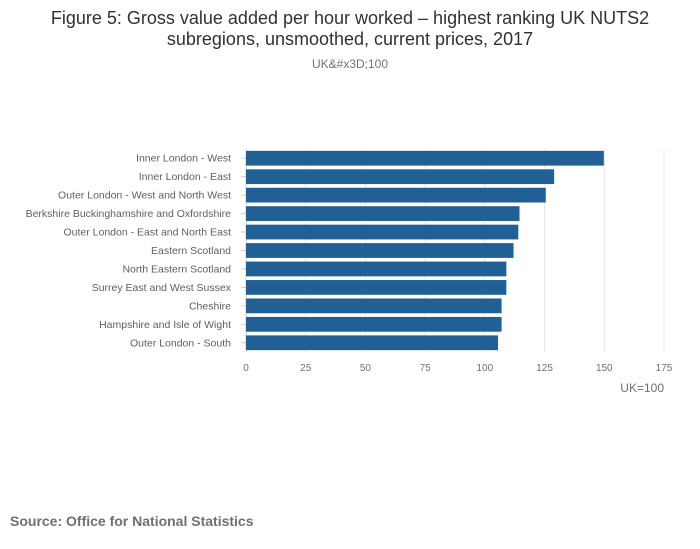 The image size is (700, 549). I want to click on category-label: Inner London - West, so click(183, 159).